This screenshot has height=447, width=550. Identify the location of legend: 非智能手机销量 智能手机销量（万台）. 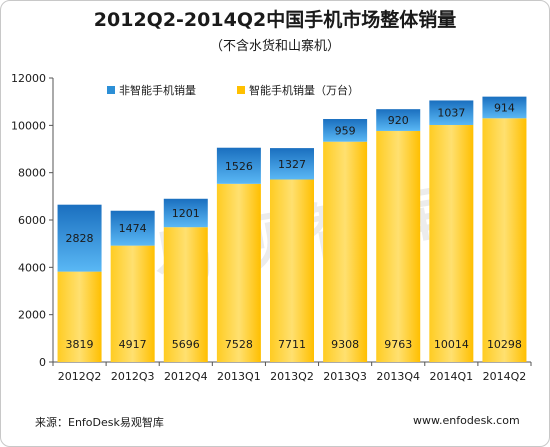
(233, 90).